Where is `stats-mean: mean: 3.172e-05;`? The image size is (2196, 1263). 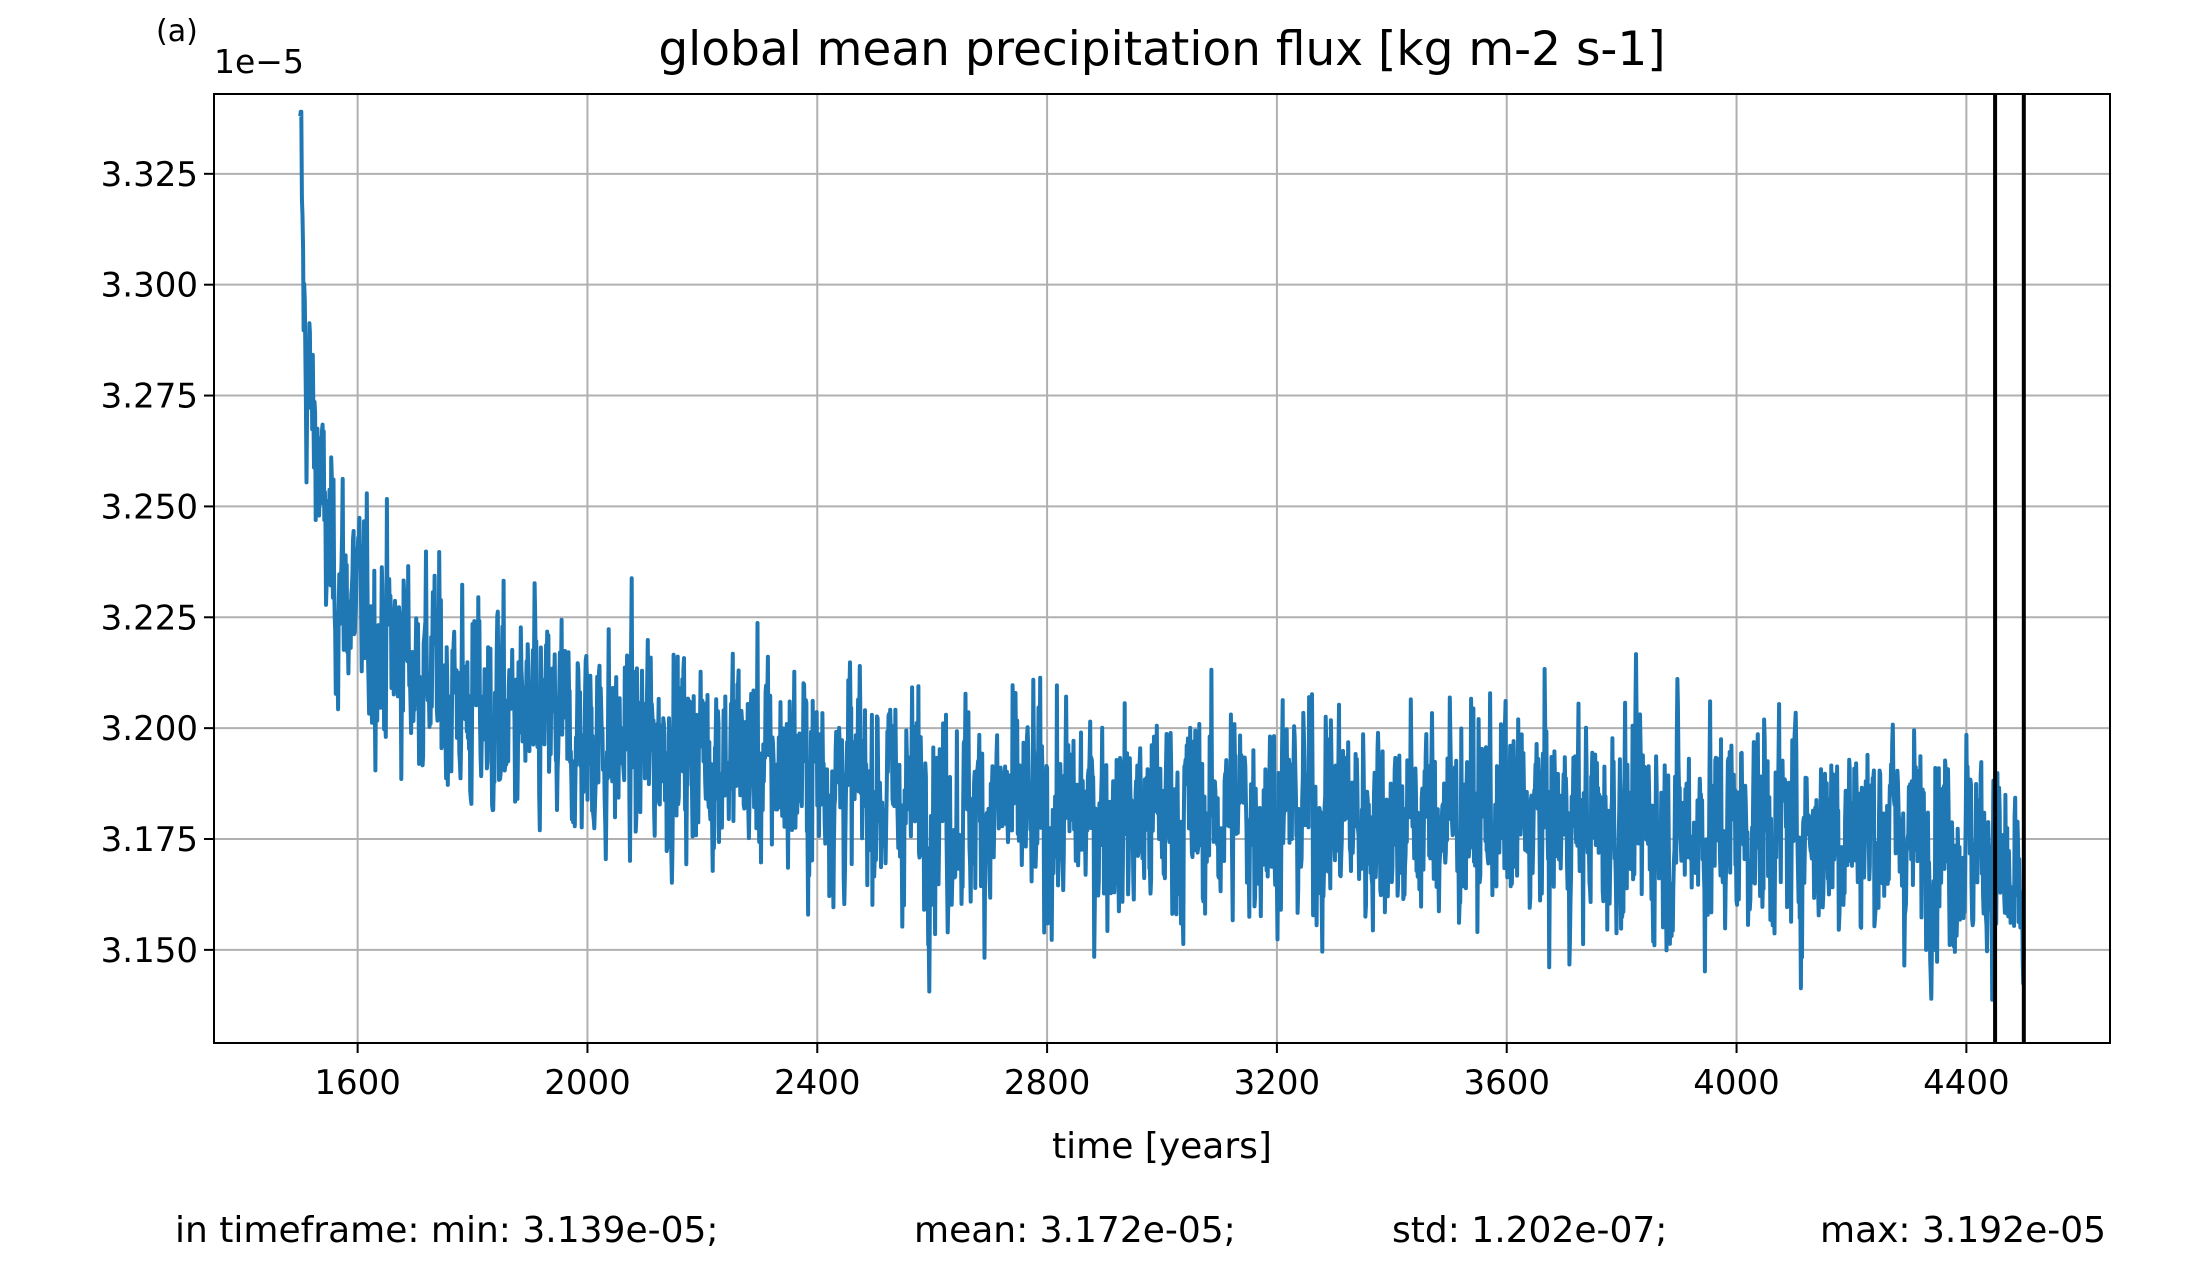 stats-mean: mean: 3.172e-05; is located at coordinates (1075, 1230).